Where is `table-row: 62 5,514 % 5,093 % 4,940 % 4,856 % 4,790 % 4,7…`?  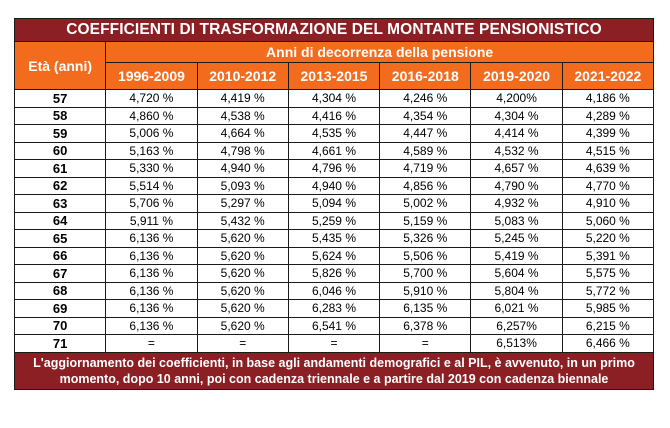 table-row: 62 5,514 % 5,093 % 4,940 % 4,856 % 4,790 % 4,7… is located at coordinates (334, 185).